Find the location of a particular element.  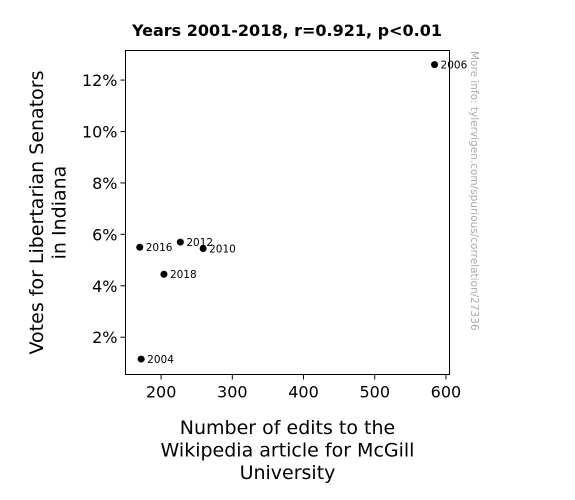

chart-title: Years 2001-2018, r=0.921, p<0.01 is located at coordinates (286, 30).